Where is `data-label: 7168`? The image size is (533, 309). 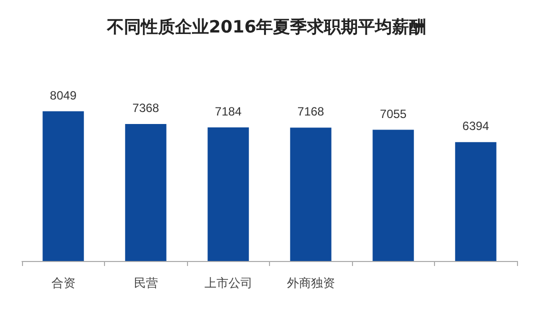 data-label: 7168 is located at coordinates (310, 111).